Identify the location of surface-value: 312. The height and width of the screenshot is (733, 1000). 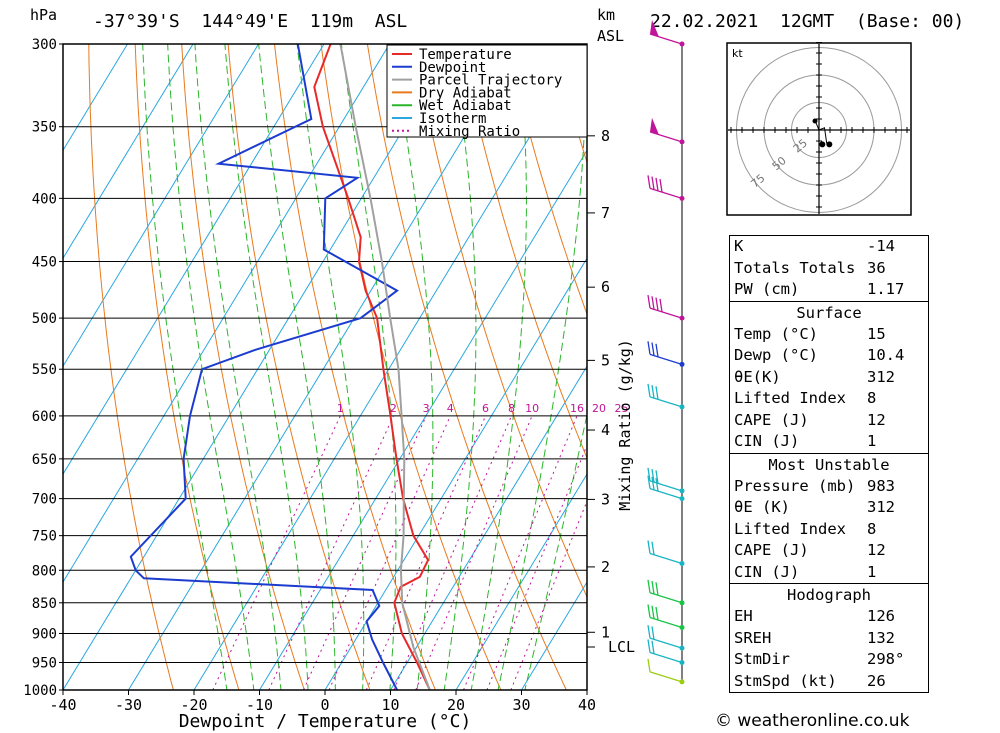
(881, 376).